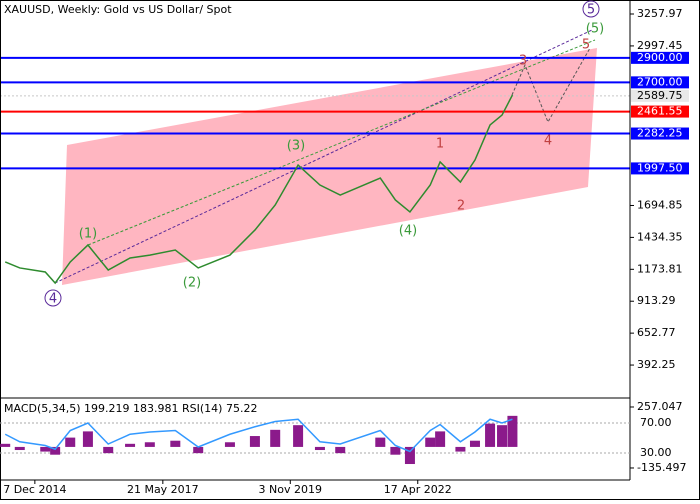 The width and height of the screenshot is (700, 504). Describe the element at coordinates (192, 283) in the screenshot. I see `wave-label: (2)` at that location.